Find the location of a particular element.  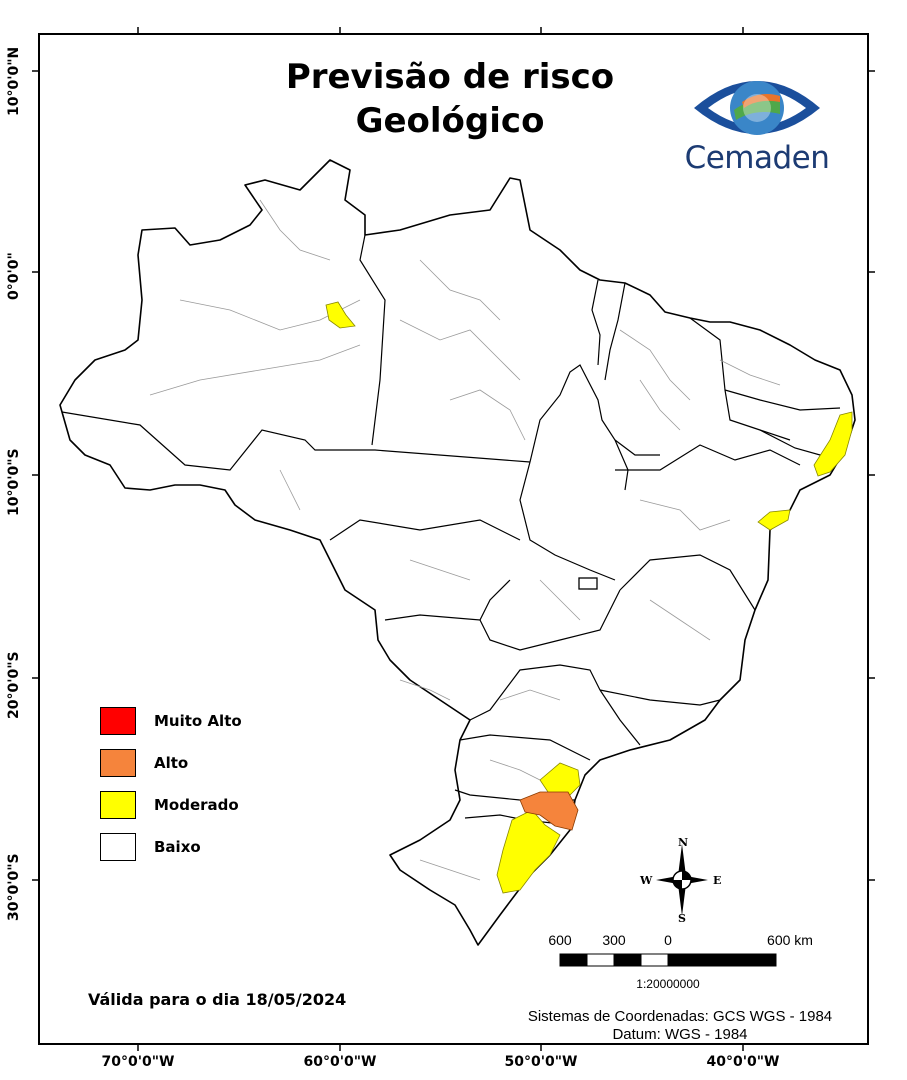

coordinate-system-line1: Sistemas de Coordenadas: GCS WGS - 1984 is located at coordinates (680, 1016).